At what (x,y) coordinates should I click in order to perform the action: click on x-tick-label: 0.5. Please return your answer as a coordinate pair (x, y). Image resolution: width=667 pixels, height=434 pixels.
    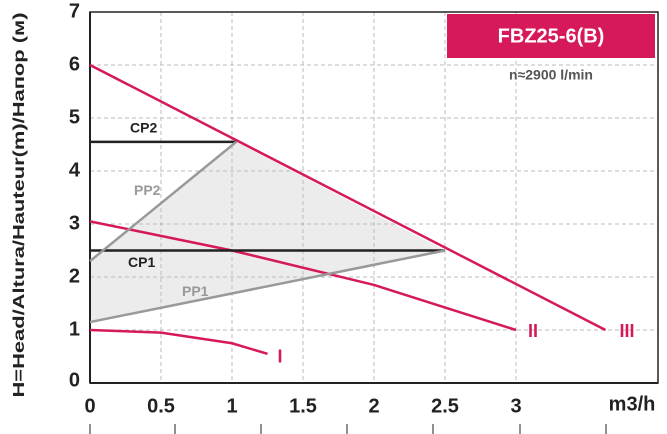
    Looking at the image, I should click on (161, 406).